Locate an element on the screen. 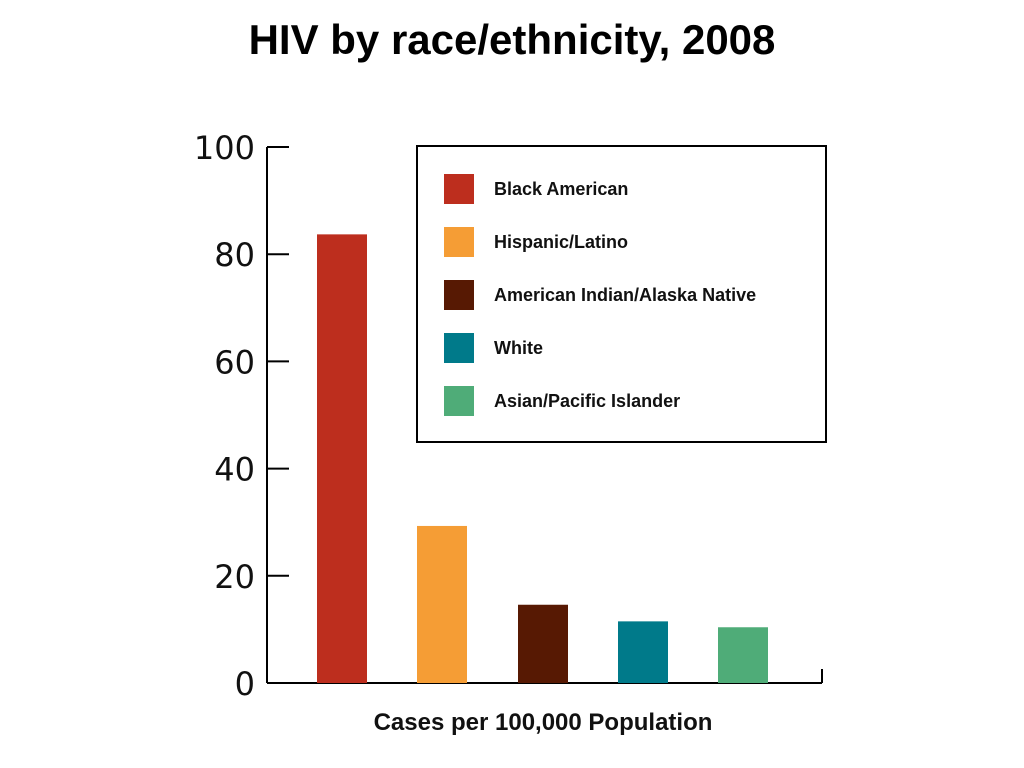  legend-label: Asian/Pacific Islander is located at coordinates (587, 401).